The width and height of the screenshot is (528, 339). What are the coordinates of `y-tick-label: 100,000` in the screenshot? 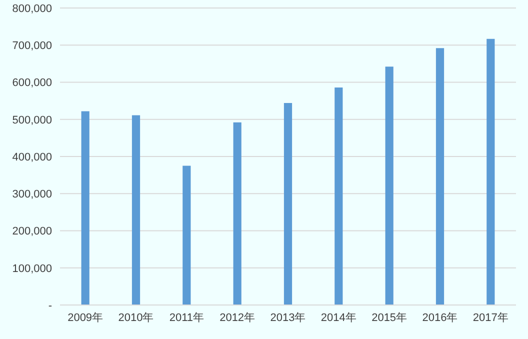 It's located at (32, 268).